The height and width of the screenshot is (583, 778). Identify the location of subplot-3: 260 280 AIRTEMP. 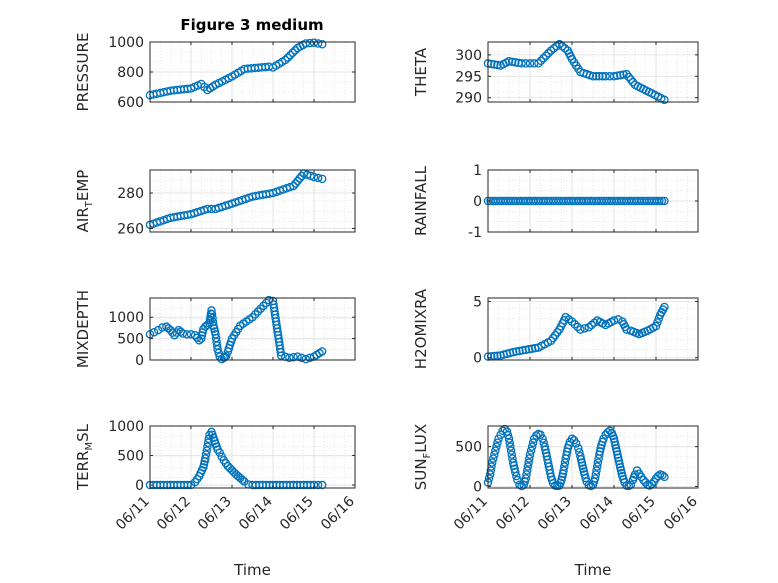
(215, 203).